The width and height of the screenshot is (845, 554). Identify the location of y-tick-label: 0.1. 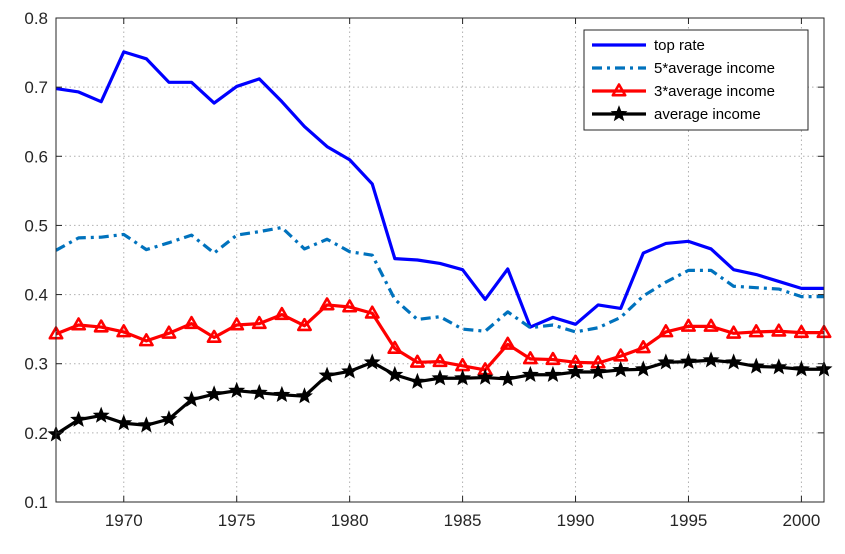
(36, 502).